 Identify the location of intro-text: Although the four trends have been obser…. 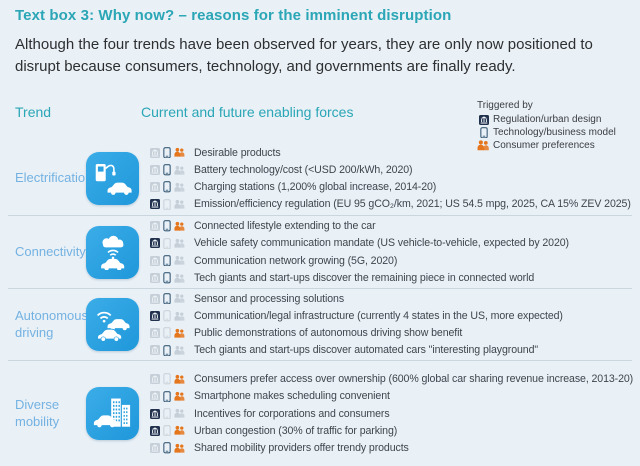
(304, 56).